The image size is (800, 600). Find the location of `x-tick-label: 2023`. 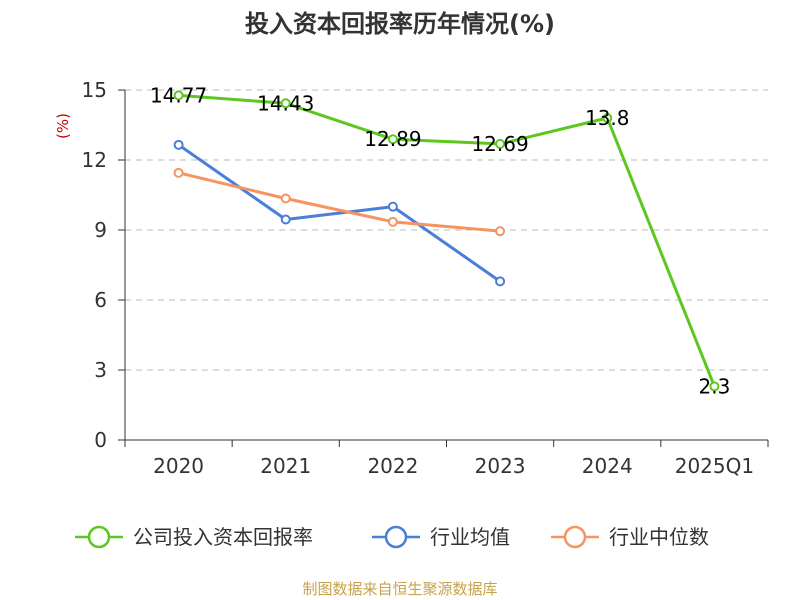

x-tick-label: 2023 is located at coordinates (500, 466).